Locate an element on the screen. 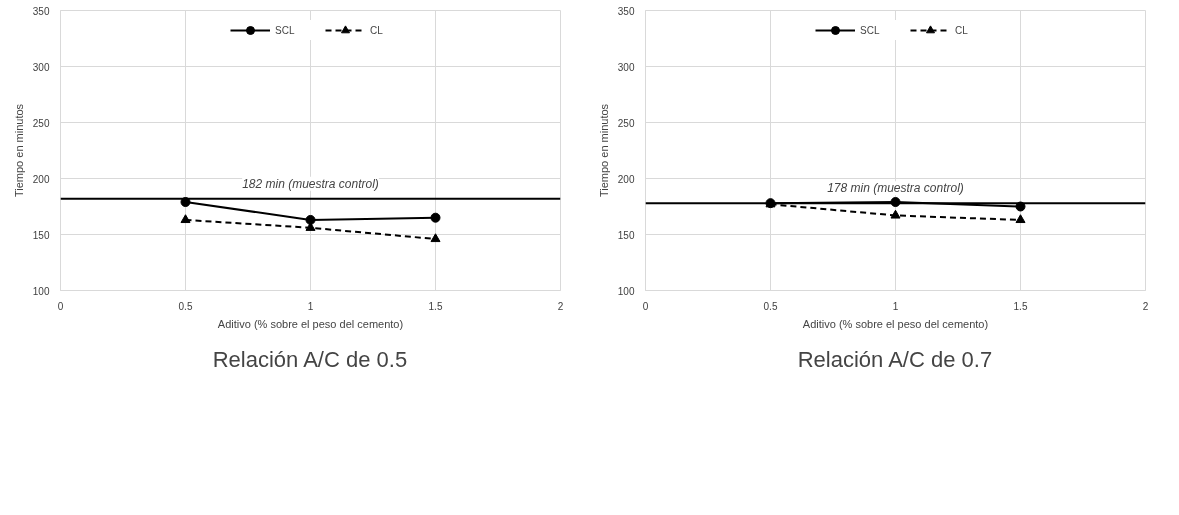 The image size is (1179, 515). text: Relación A/C de 0.7 is located at coordinates (895, 359).